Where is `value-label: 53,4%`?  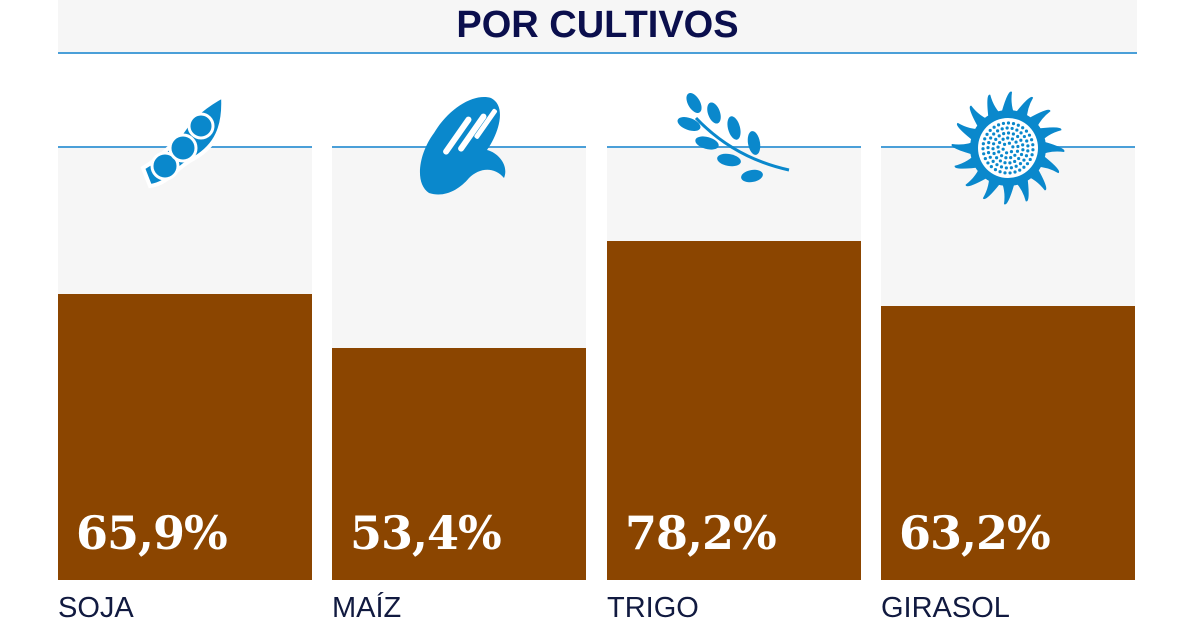 value-label: 53,4% is located at coordinates (426, 533).